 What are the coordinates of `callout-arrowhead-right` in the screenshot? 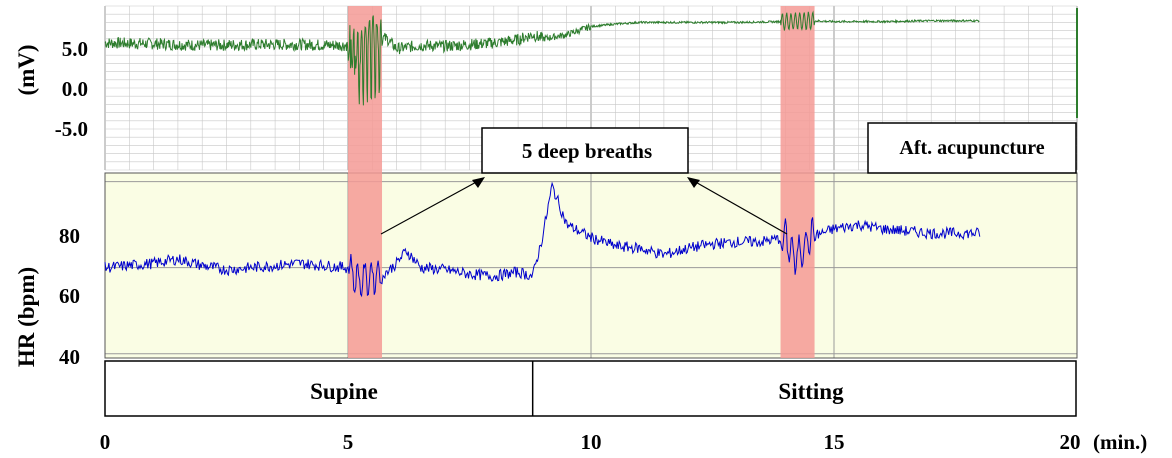 It's located at (693, 182).